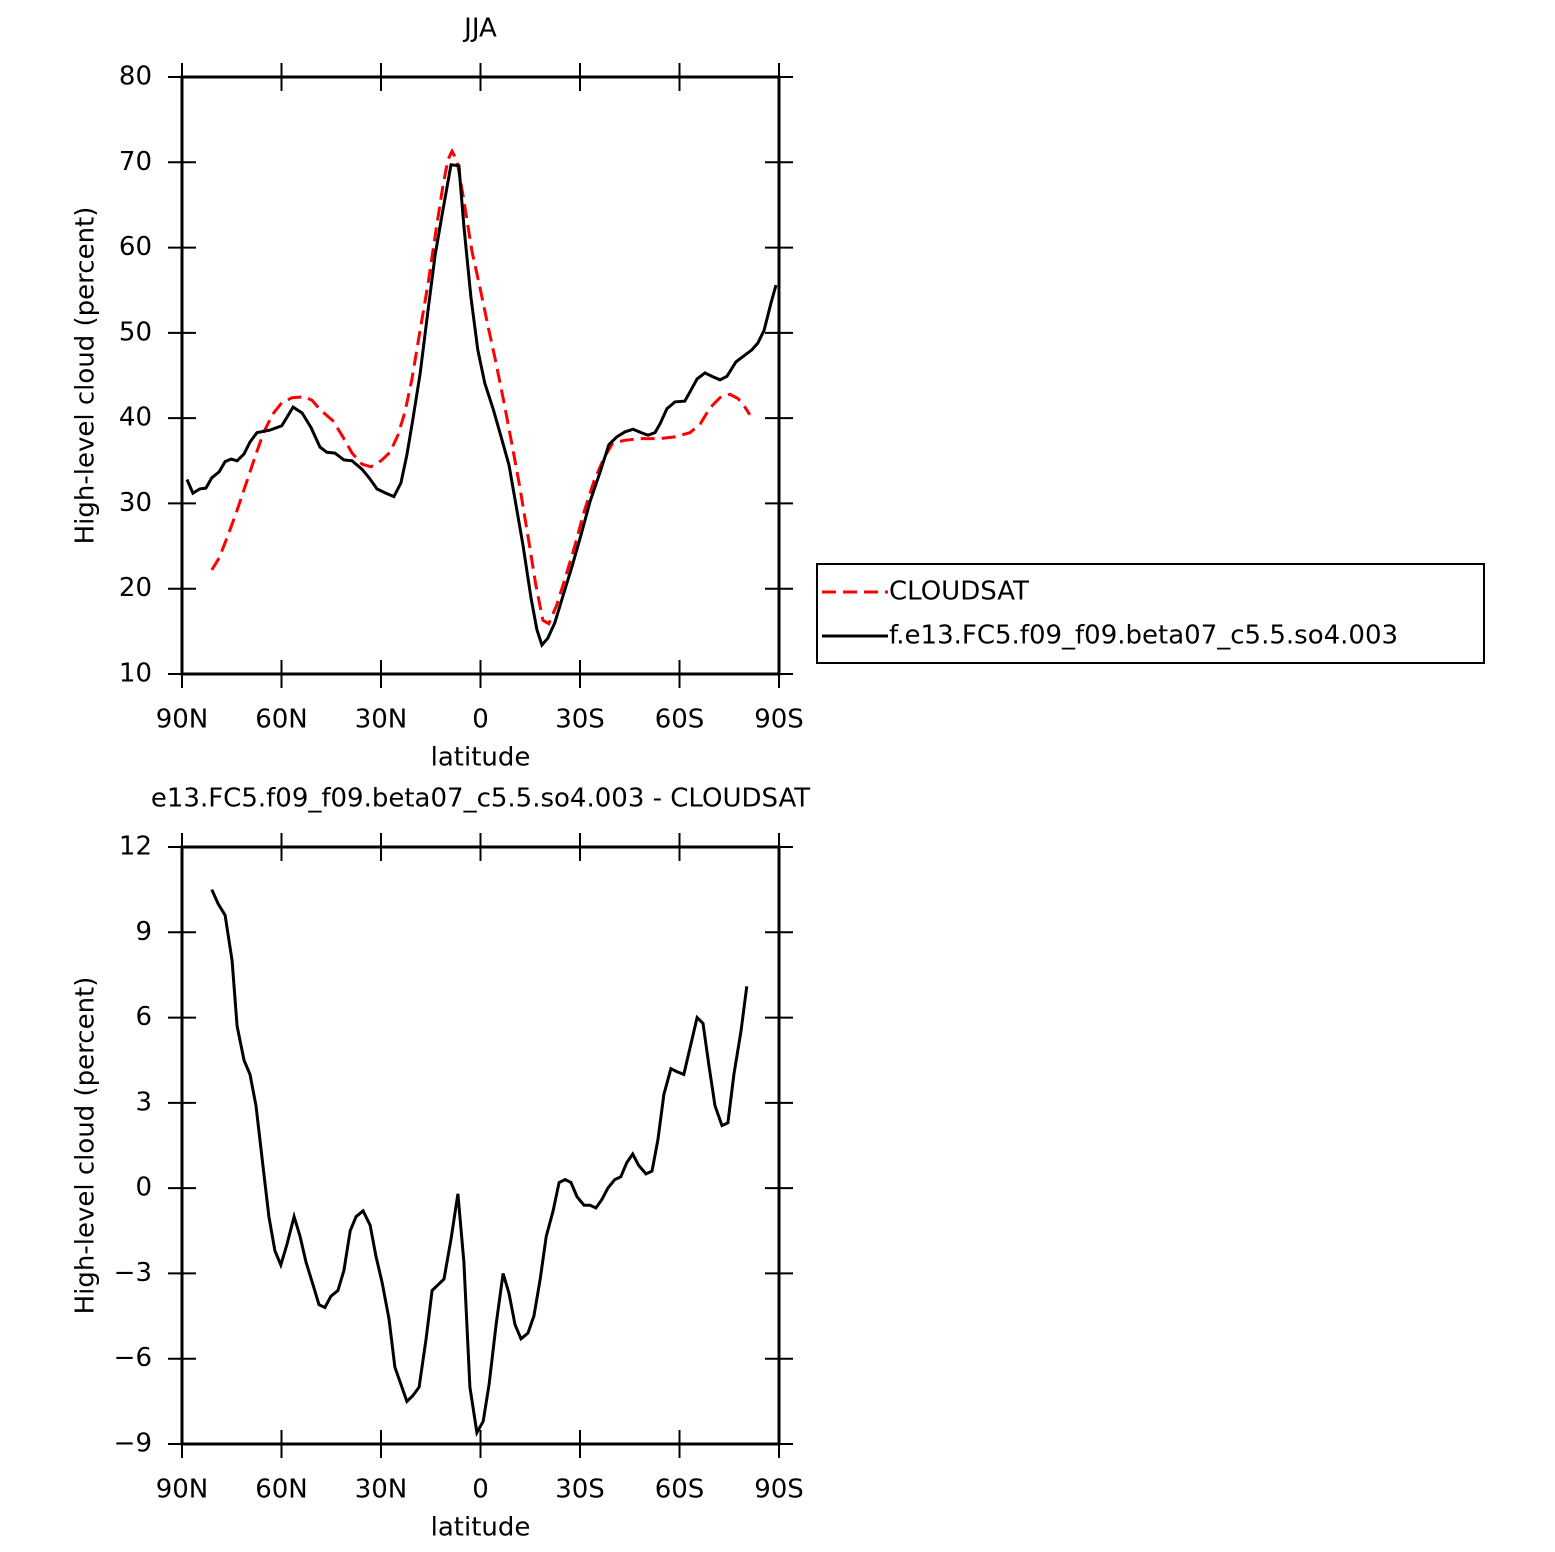 Image resolution: width=1555 pixels, height=1552 pixels. What do you see at coordinates (135, 588) in the screenshot?
I see `y-tick-label: 20` at bounding box center [135, 588].